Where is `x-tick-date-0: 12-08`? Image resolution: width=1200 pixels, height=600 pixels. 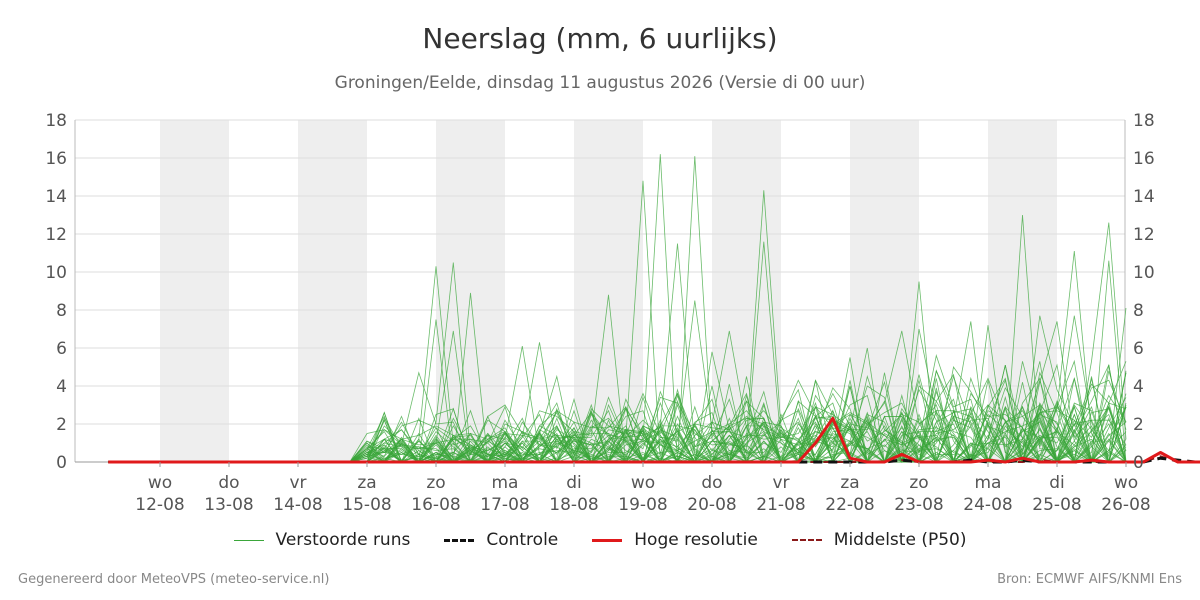
x-tick-date-0: 12-08 is located at coordinates (159, 505).